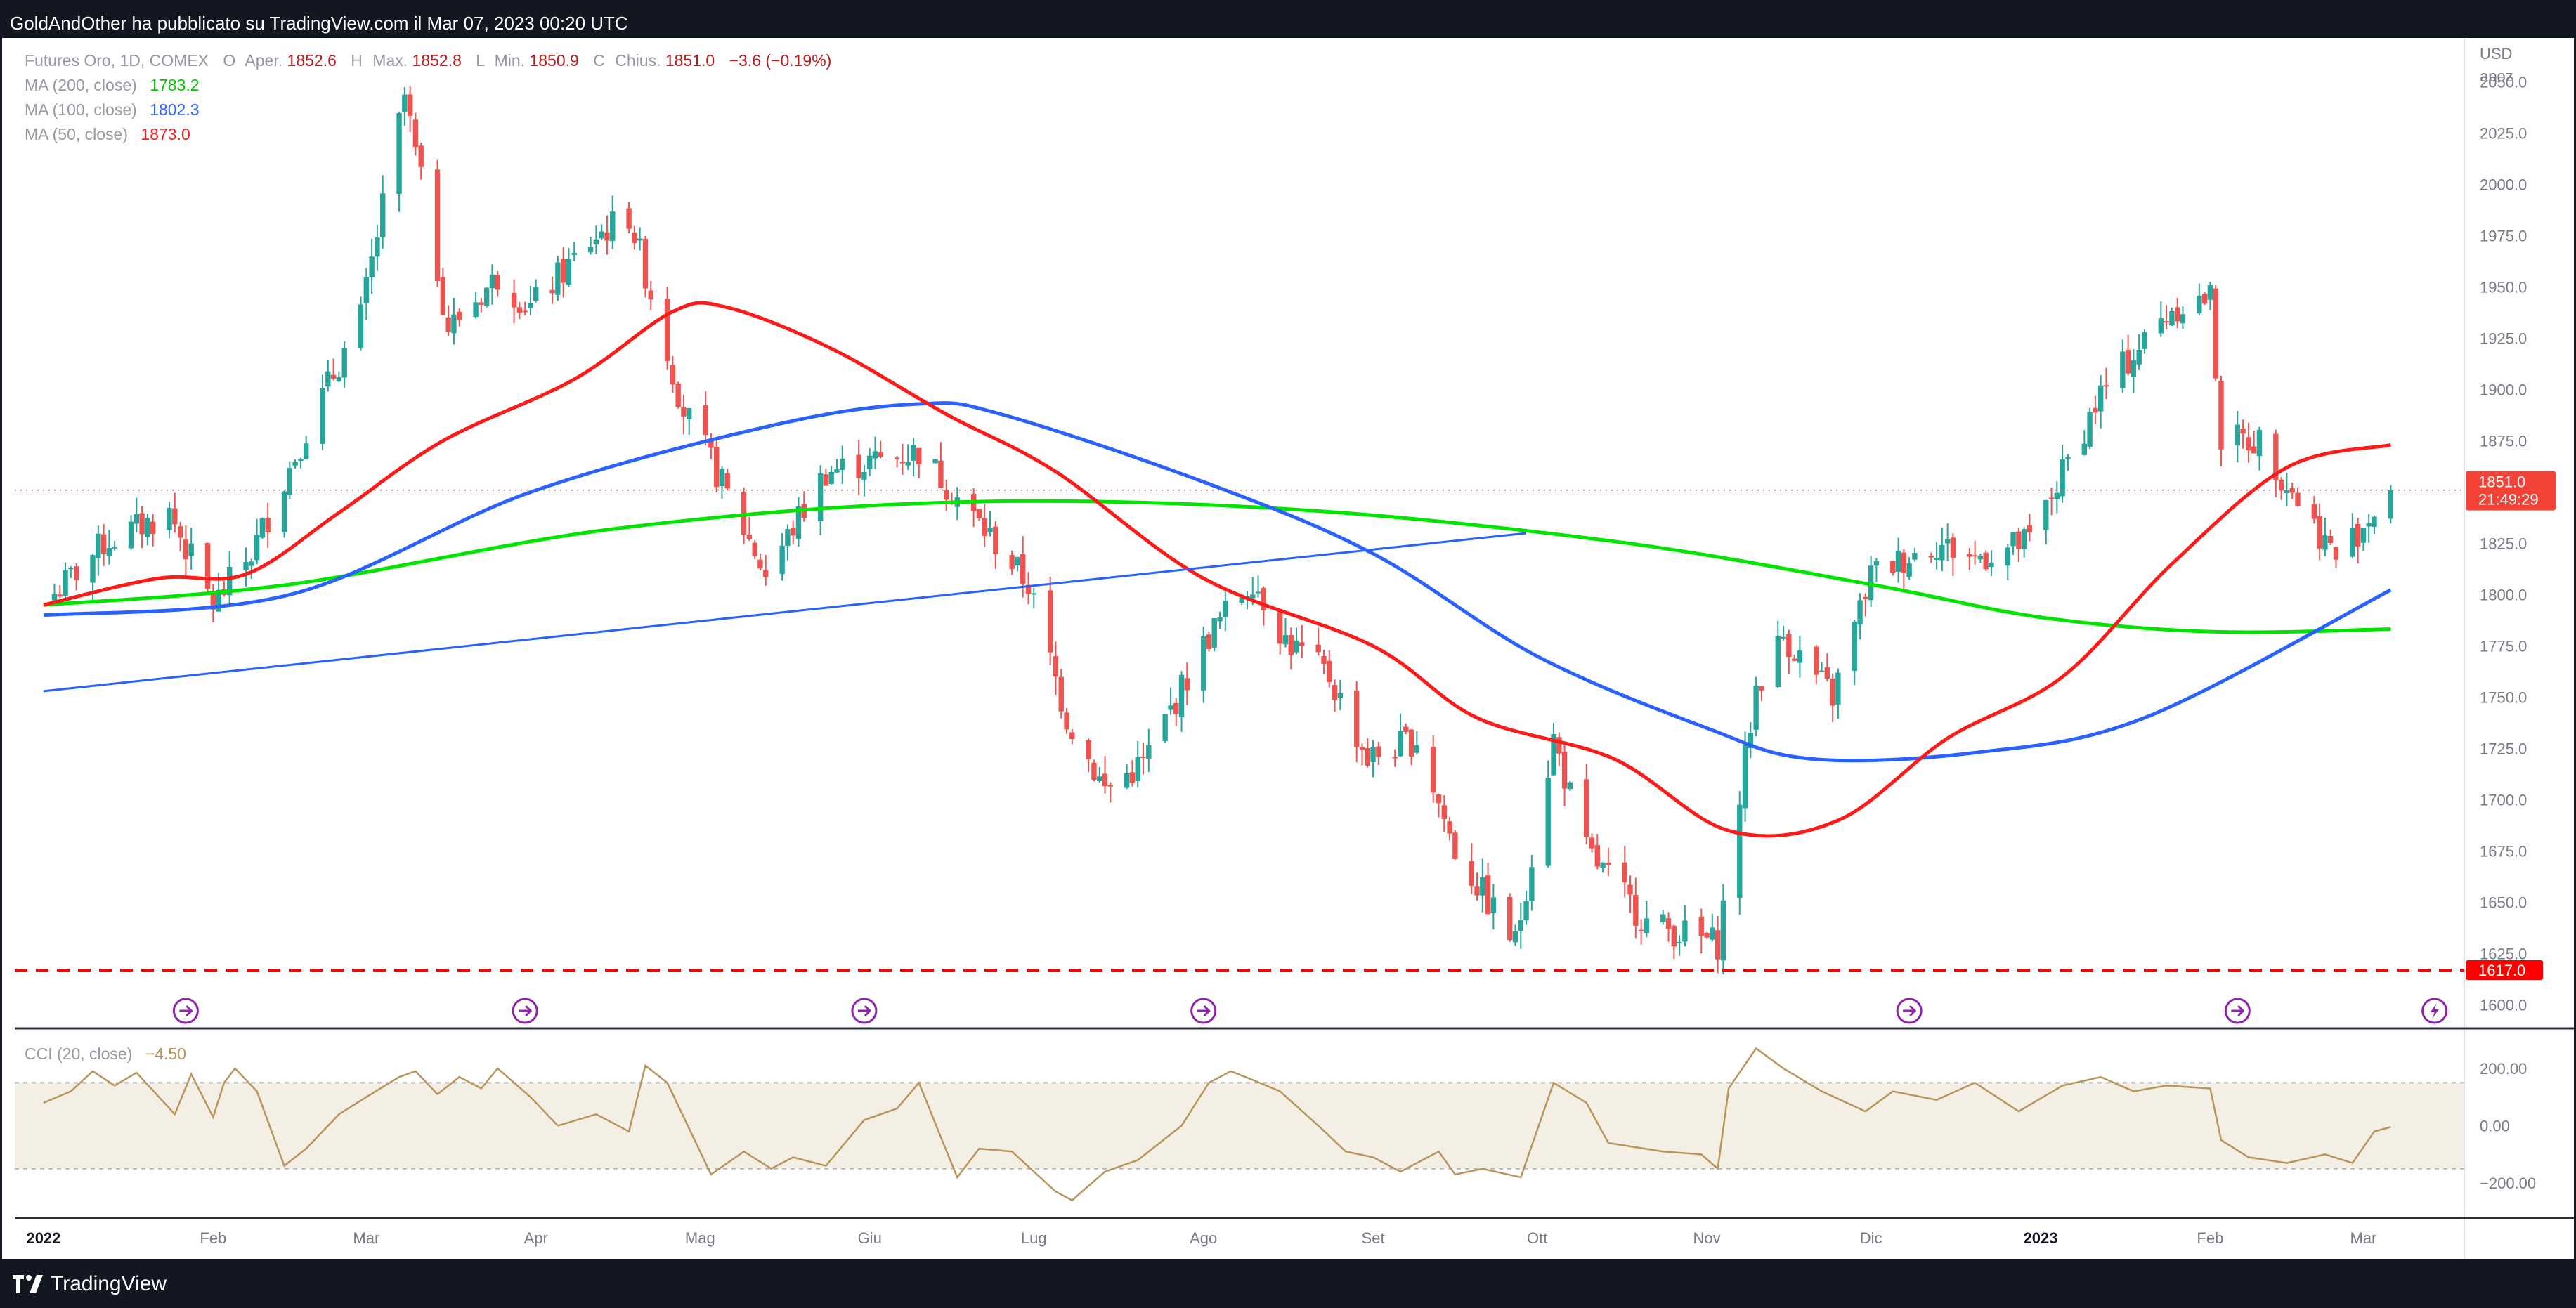 The height and width of the screenshot is (1308, 2576). What do you see at coordinates (2503, 237) in the screenshot?
I see `price-tick-label: 1975.0` at bounding box center [2503, 237].